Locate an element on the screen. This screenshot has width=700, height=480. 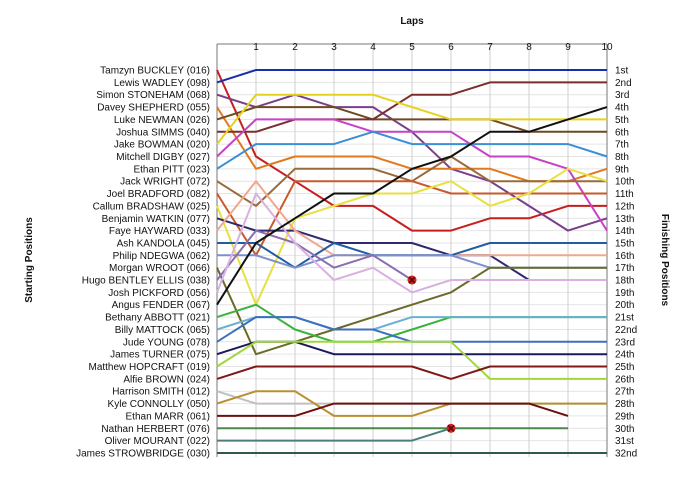
start-name-label: James TURNER (075) is located at coordinates (160, 355).